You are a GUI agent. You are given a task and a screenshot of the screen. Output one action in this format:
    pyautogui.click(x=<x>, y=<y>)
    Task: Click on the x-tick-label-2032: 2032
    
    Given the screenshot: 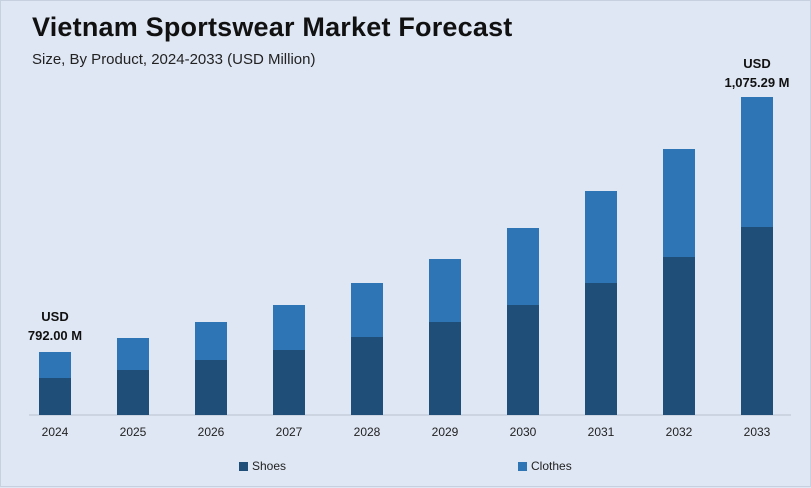 What is the action you would take?
    pyautogui.click(x=679, y=432)
    